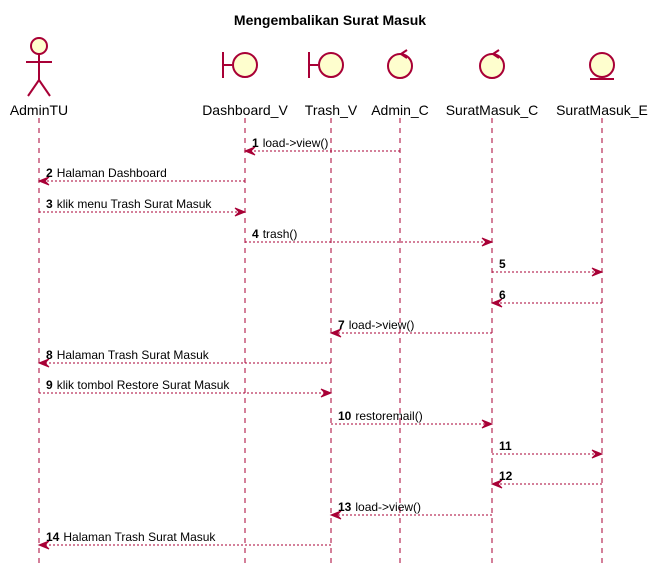  I want to click on message-label: 1 load->view(), so click(290, 143).